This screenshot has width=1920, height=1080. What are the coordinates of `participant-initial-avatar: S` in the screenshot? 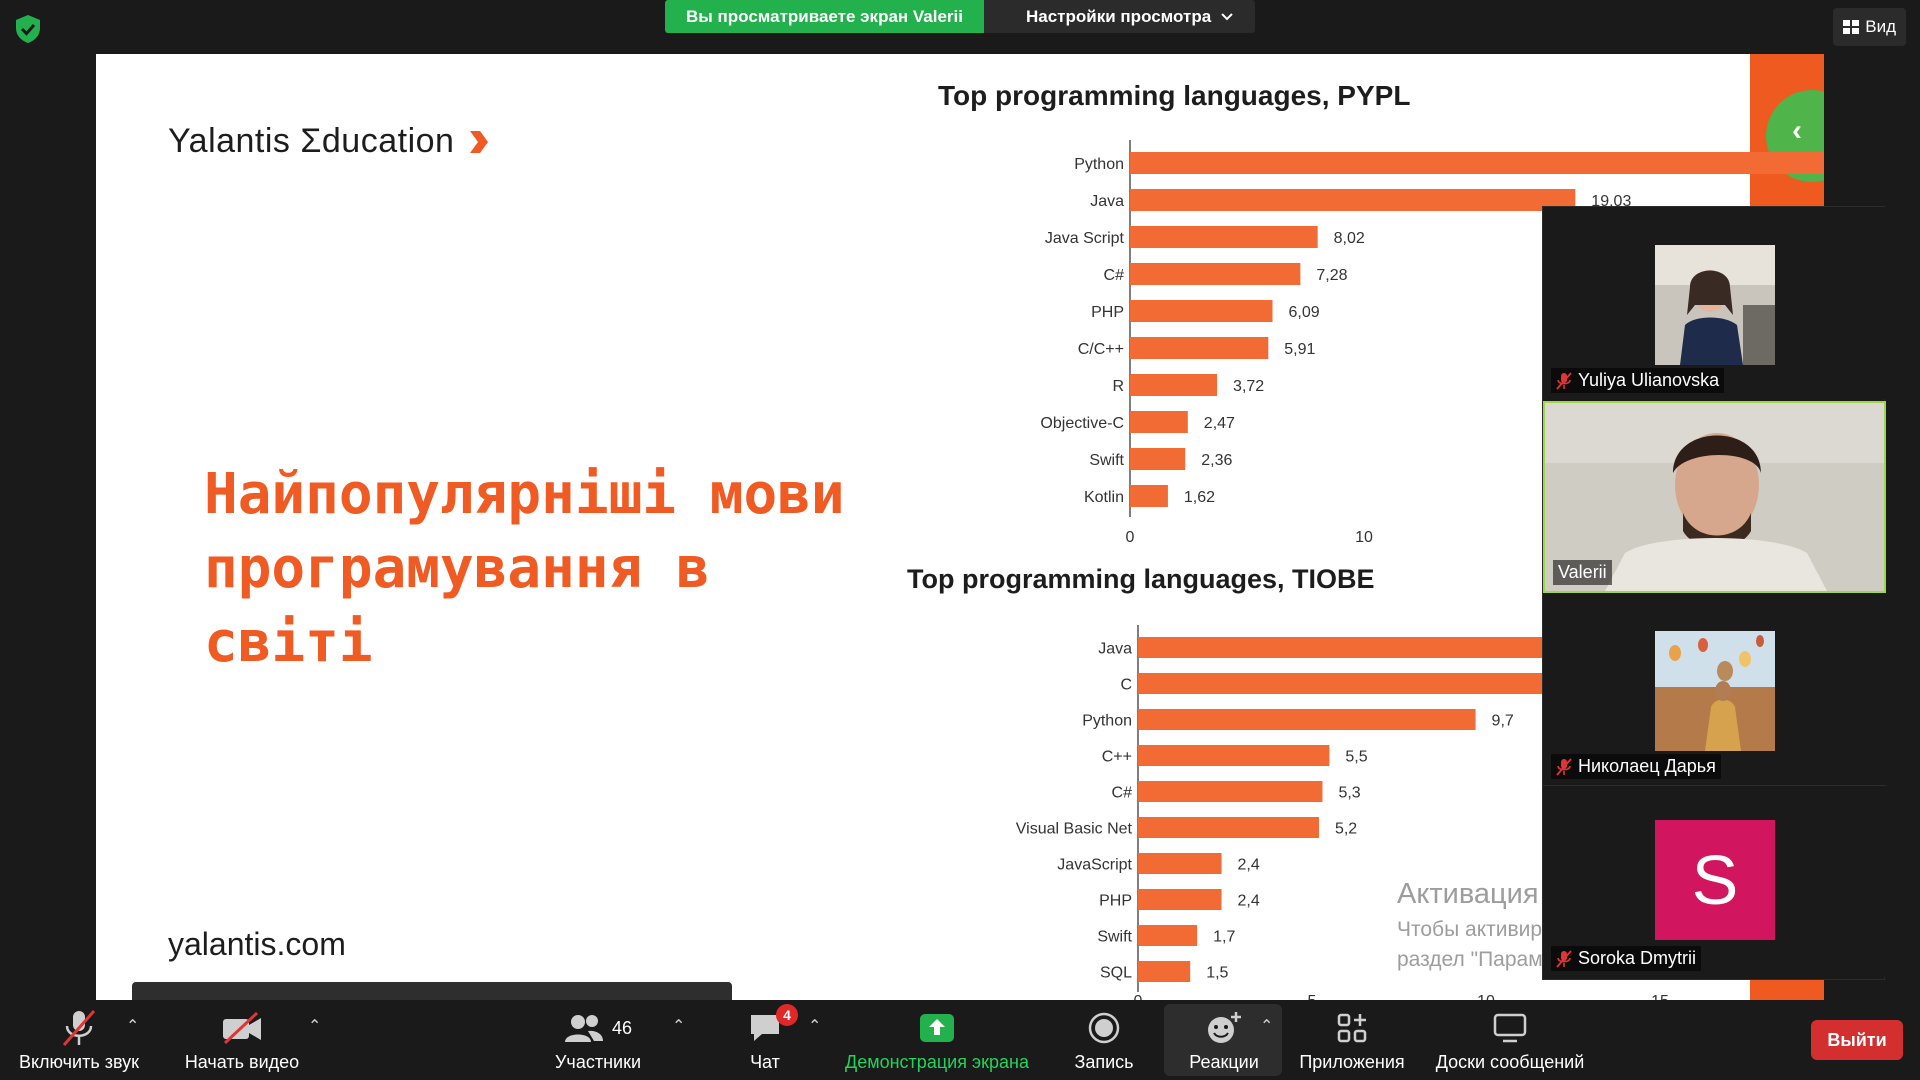 It's located at (1715, 880).